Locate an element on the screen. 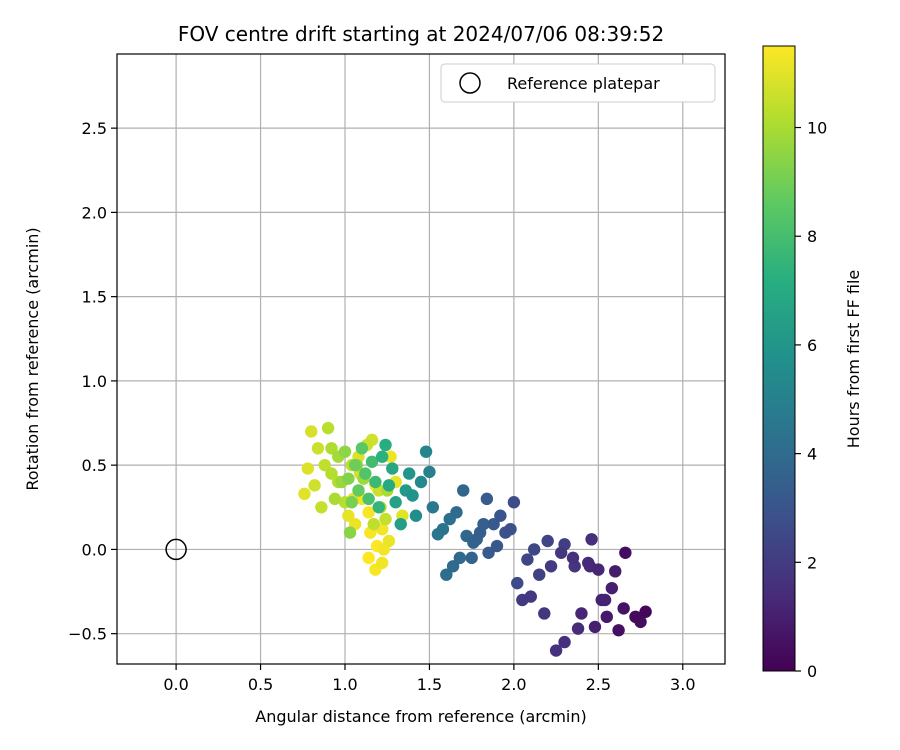 The height and width of the screenshot is (750, 900). x-tick-label: 3.0 is located at coordinates (682, 684).